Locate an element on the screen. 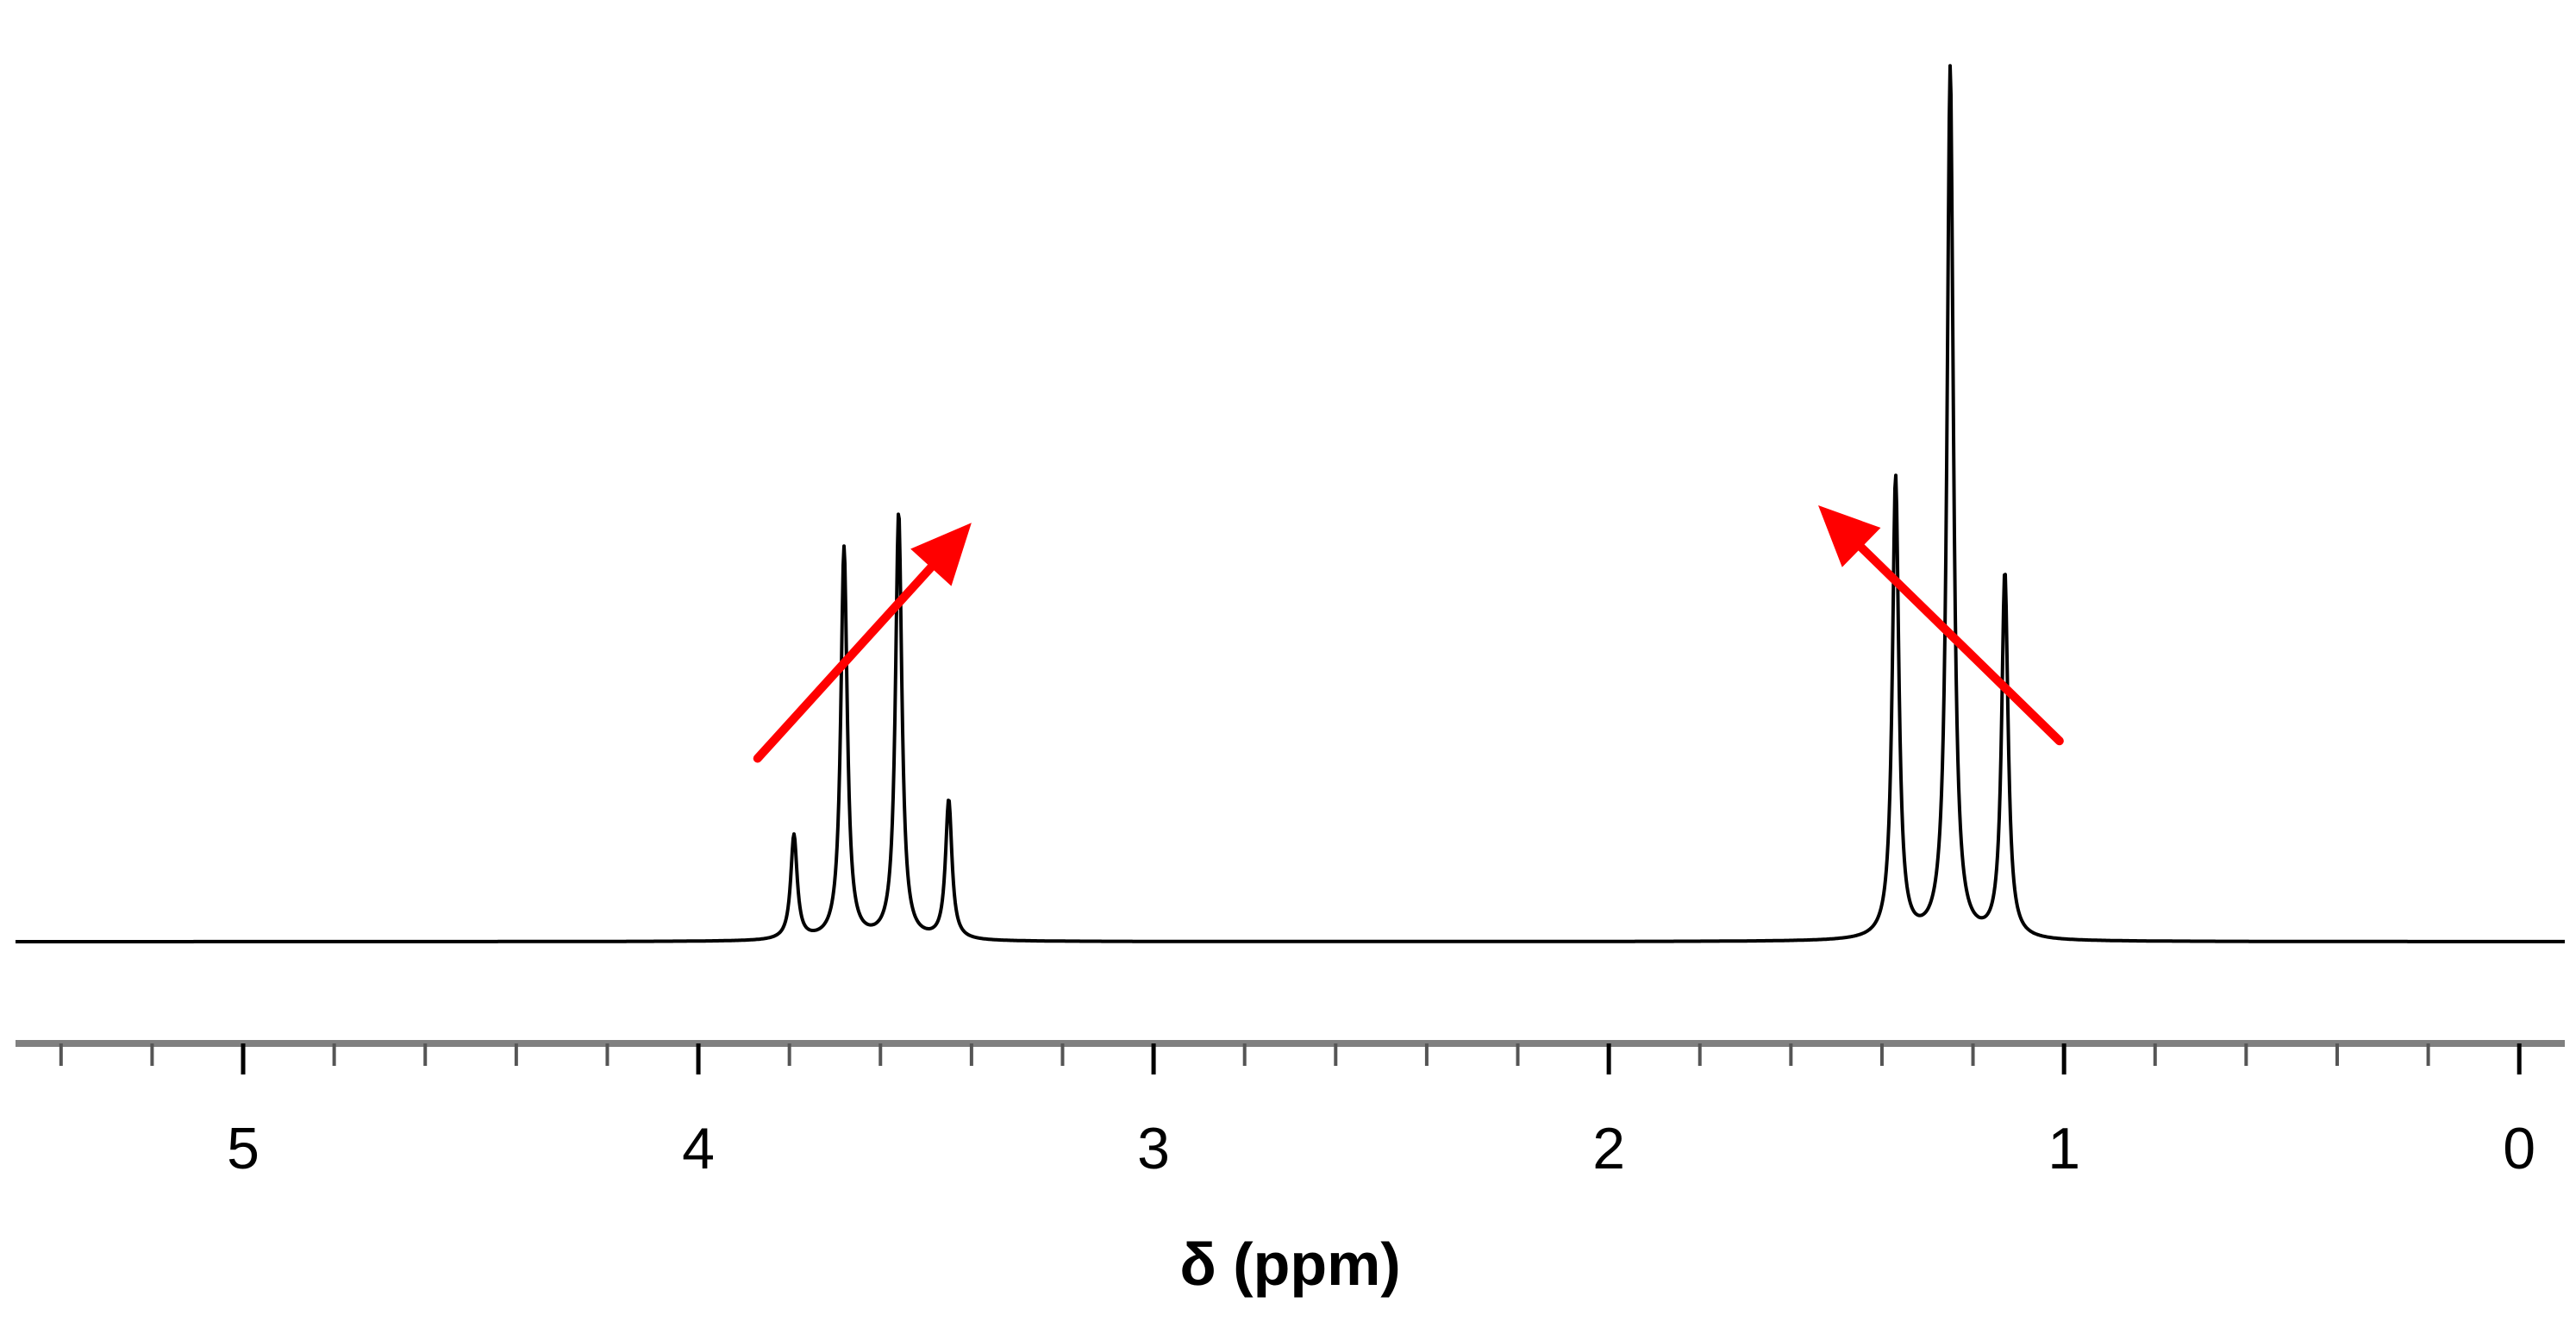  tick-label: 4 is located at coordinates (698, 1148).